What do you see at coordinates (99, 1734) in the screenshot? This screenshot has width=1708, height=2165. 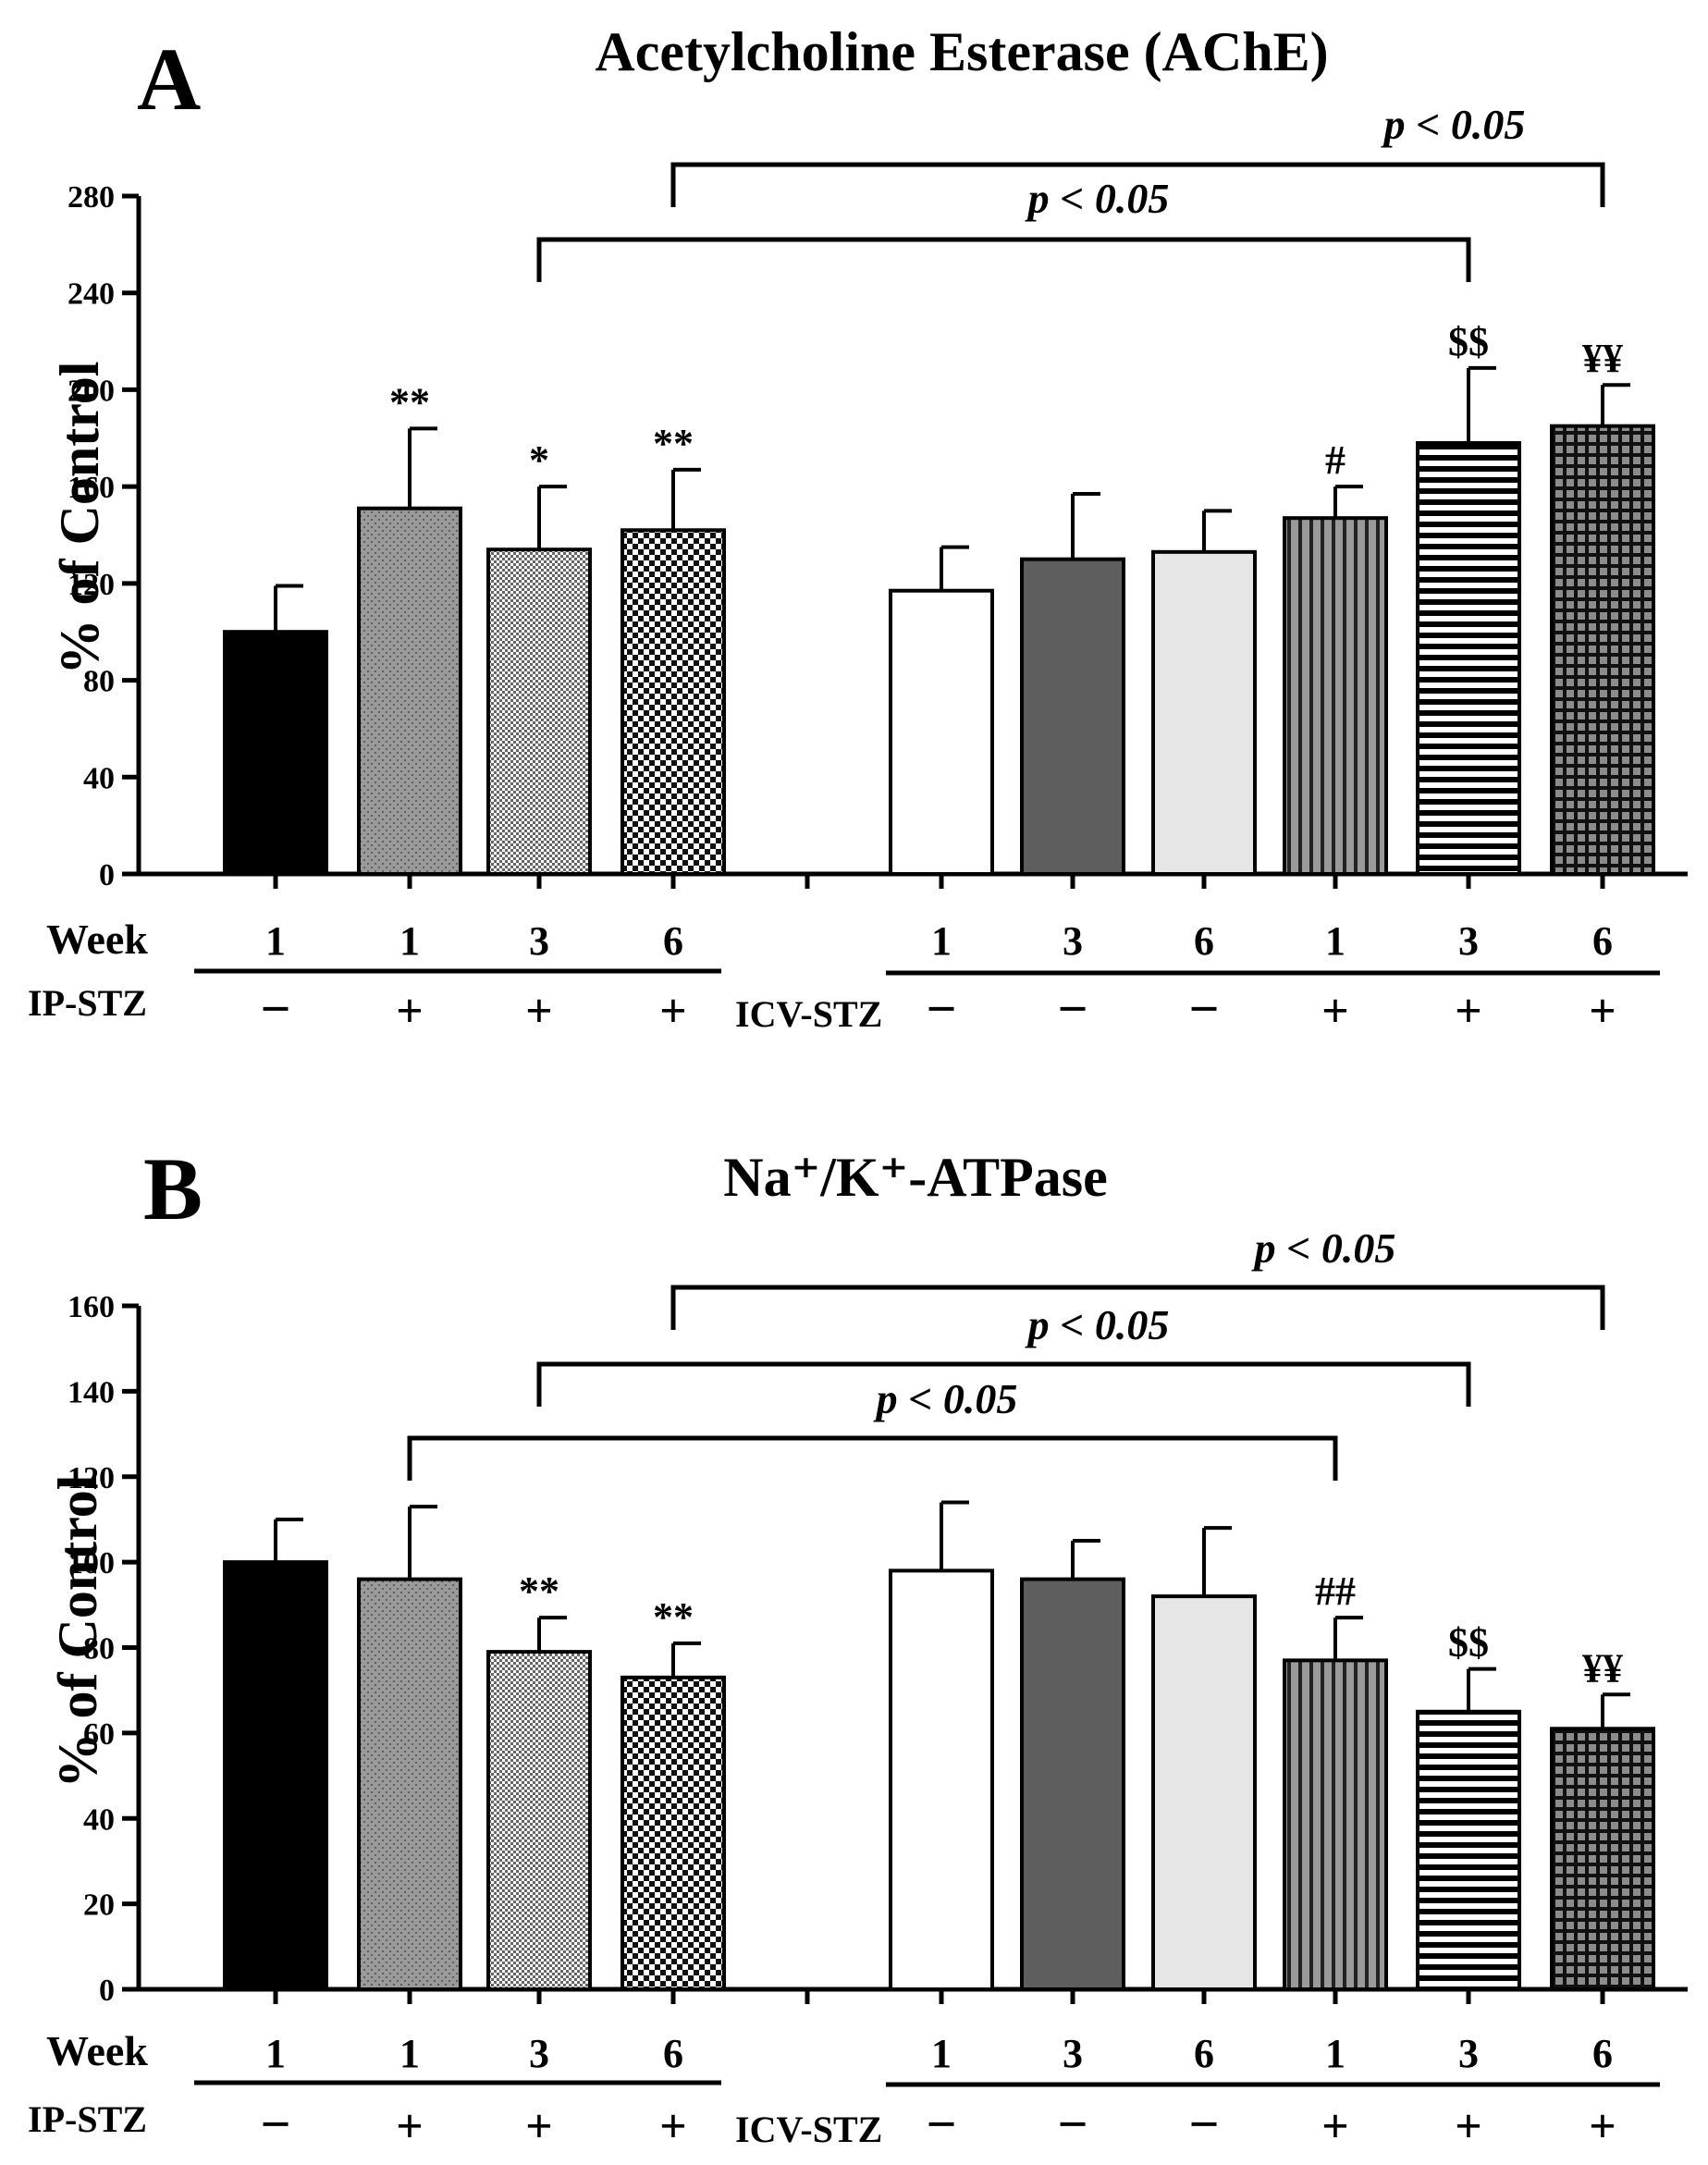 I see `y-tick-label: 60` at bounding box center [99, 1734].